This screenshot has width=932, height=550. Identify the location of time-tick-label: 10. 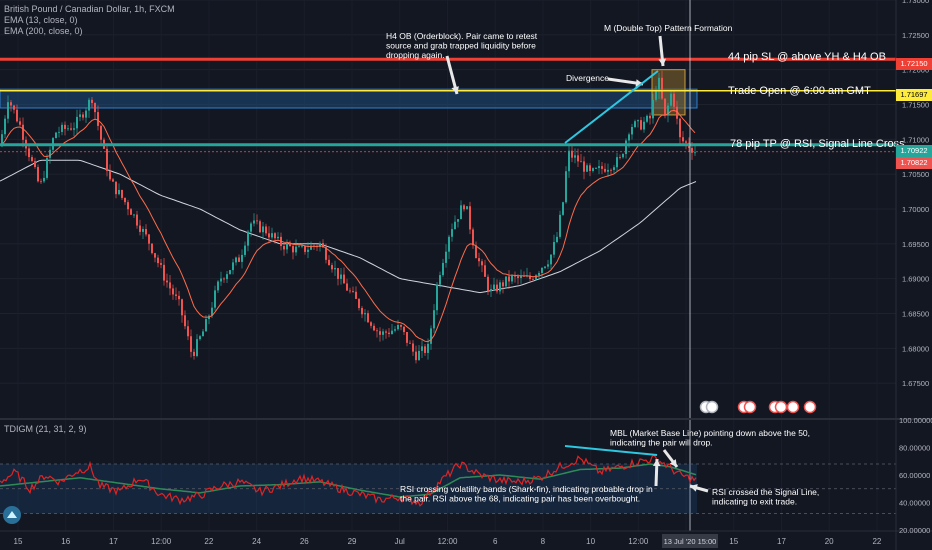
(590, 541).